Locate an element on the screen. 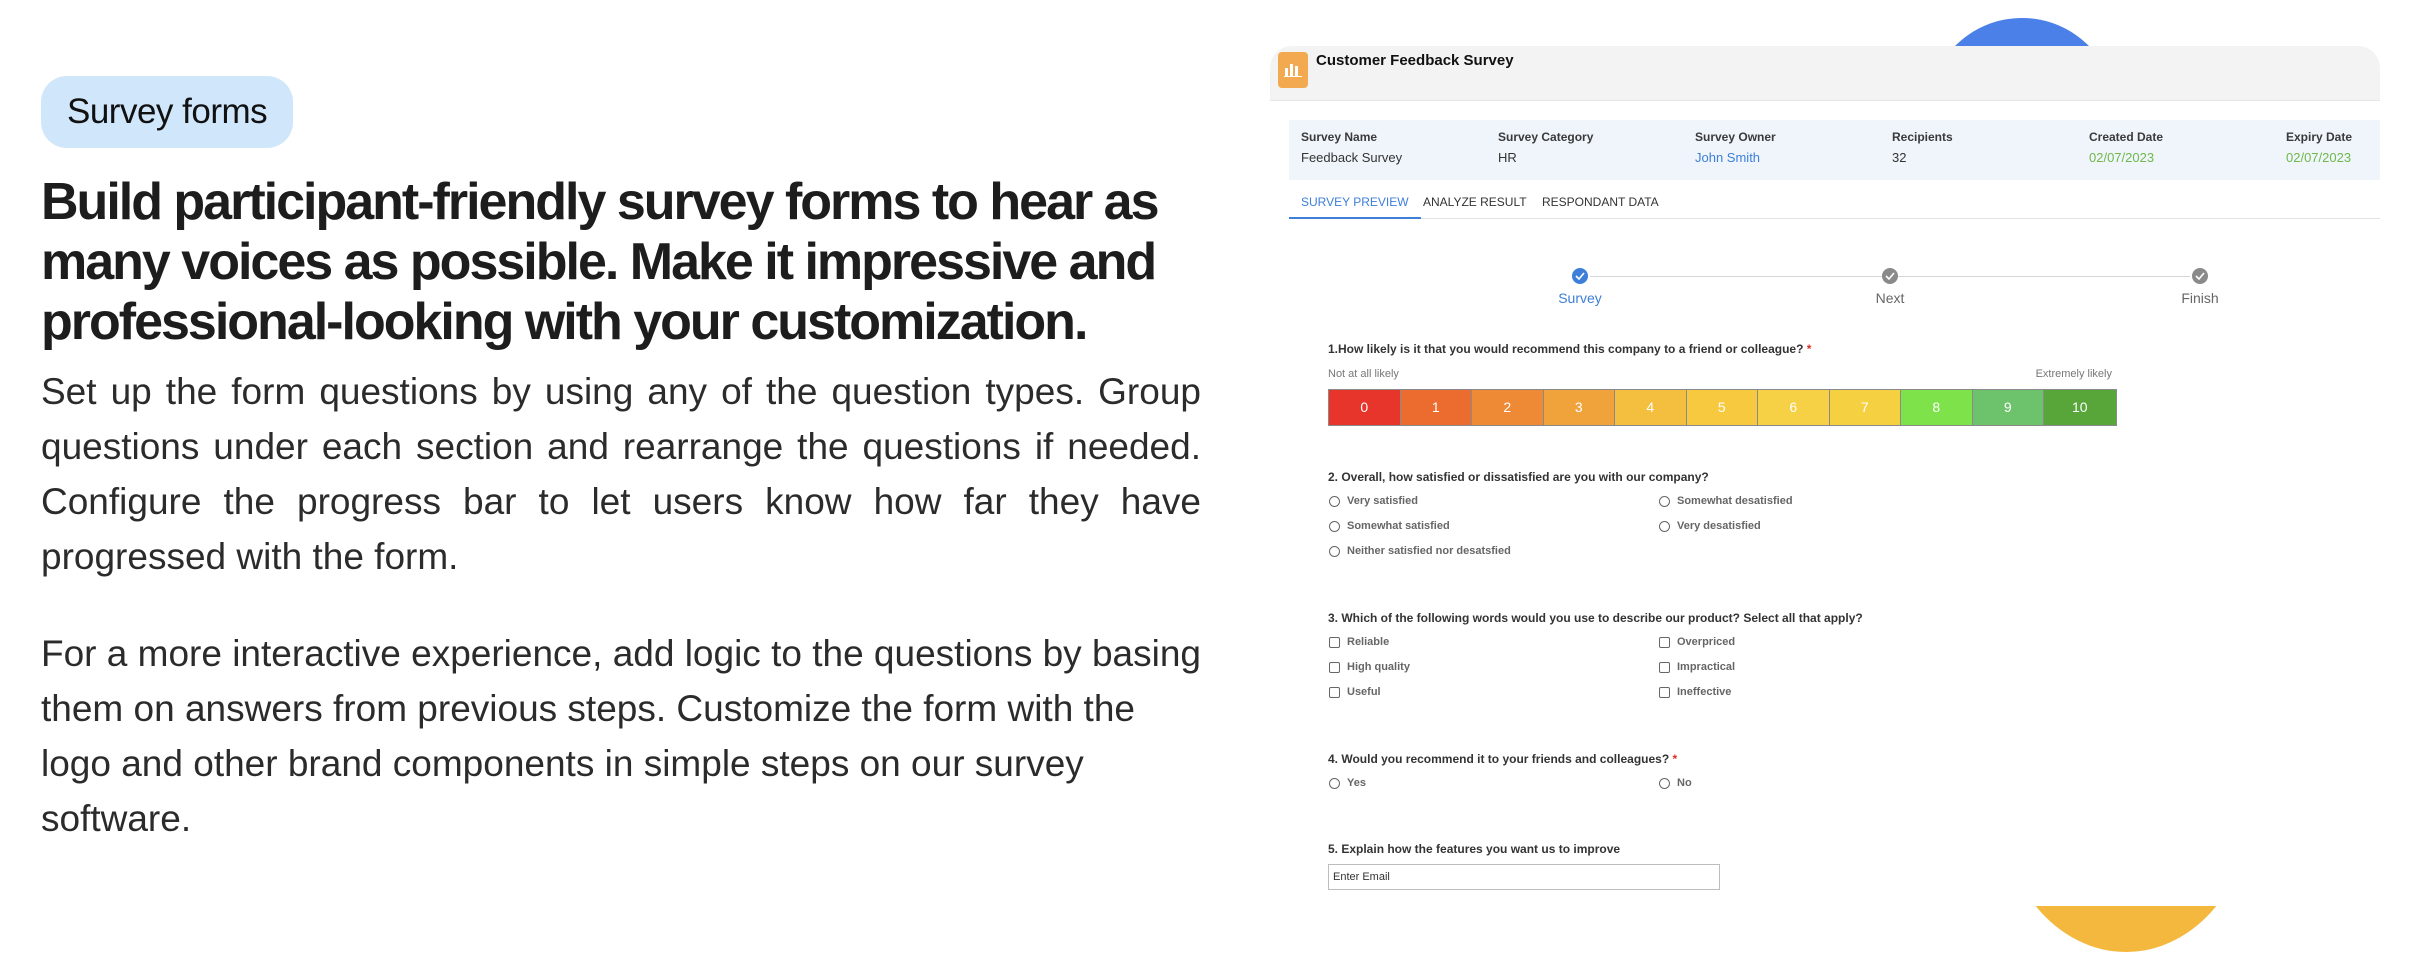  option-label: Impractical is located at coordinates (1706, 667).